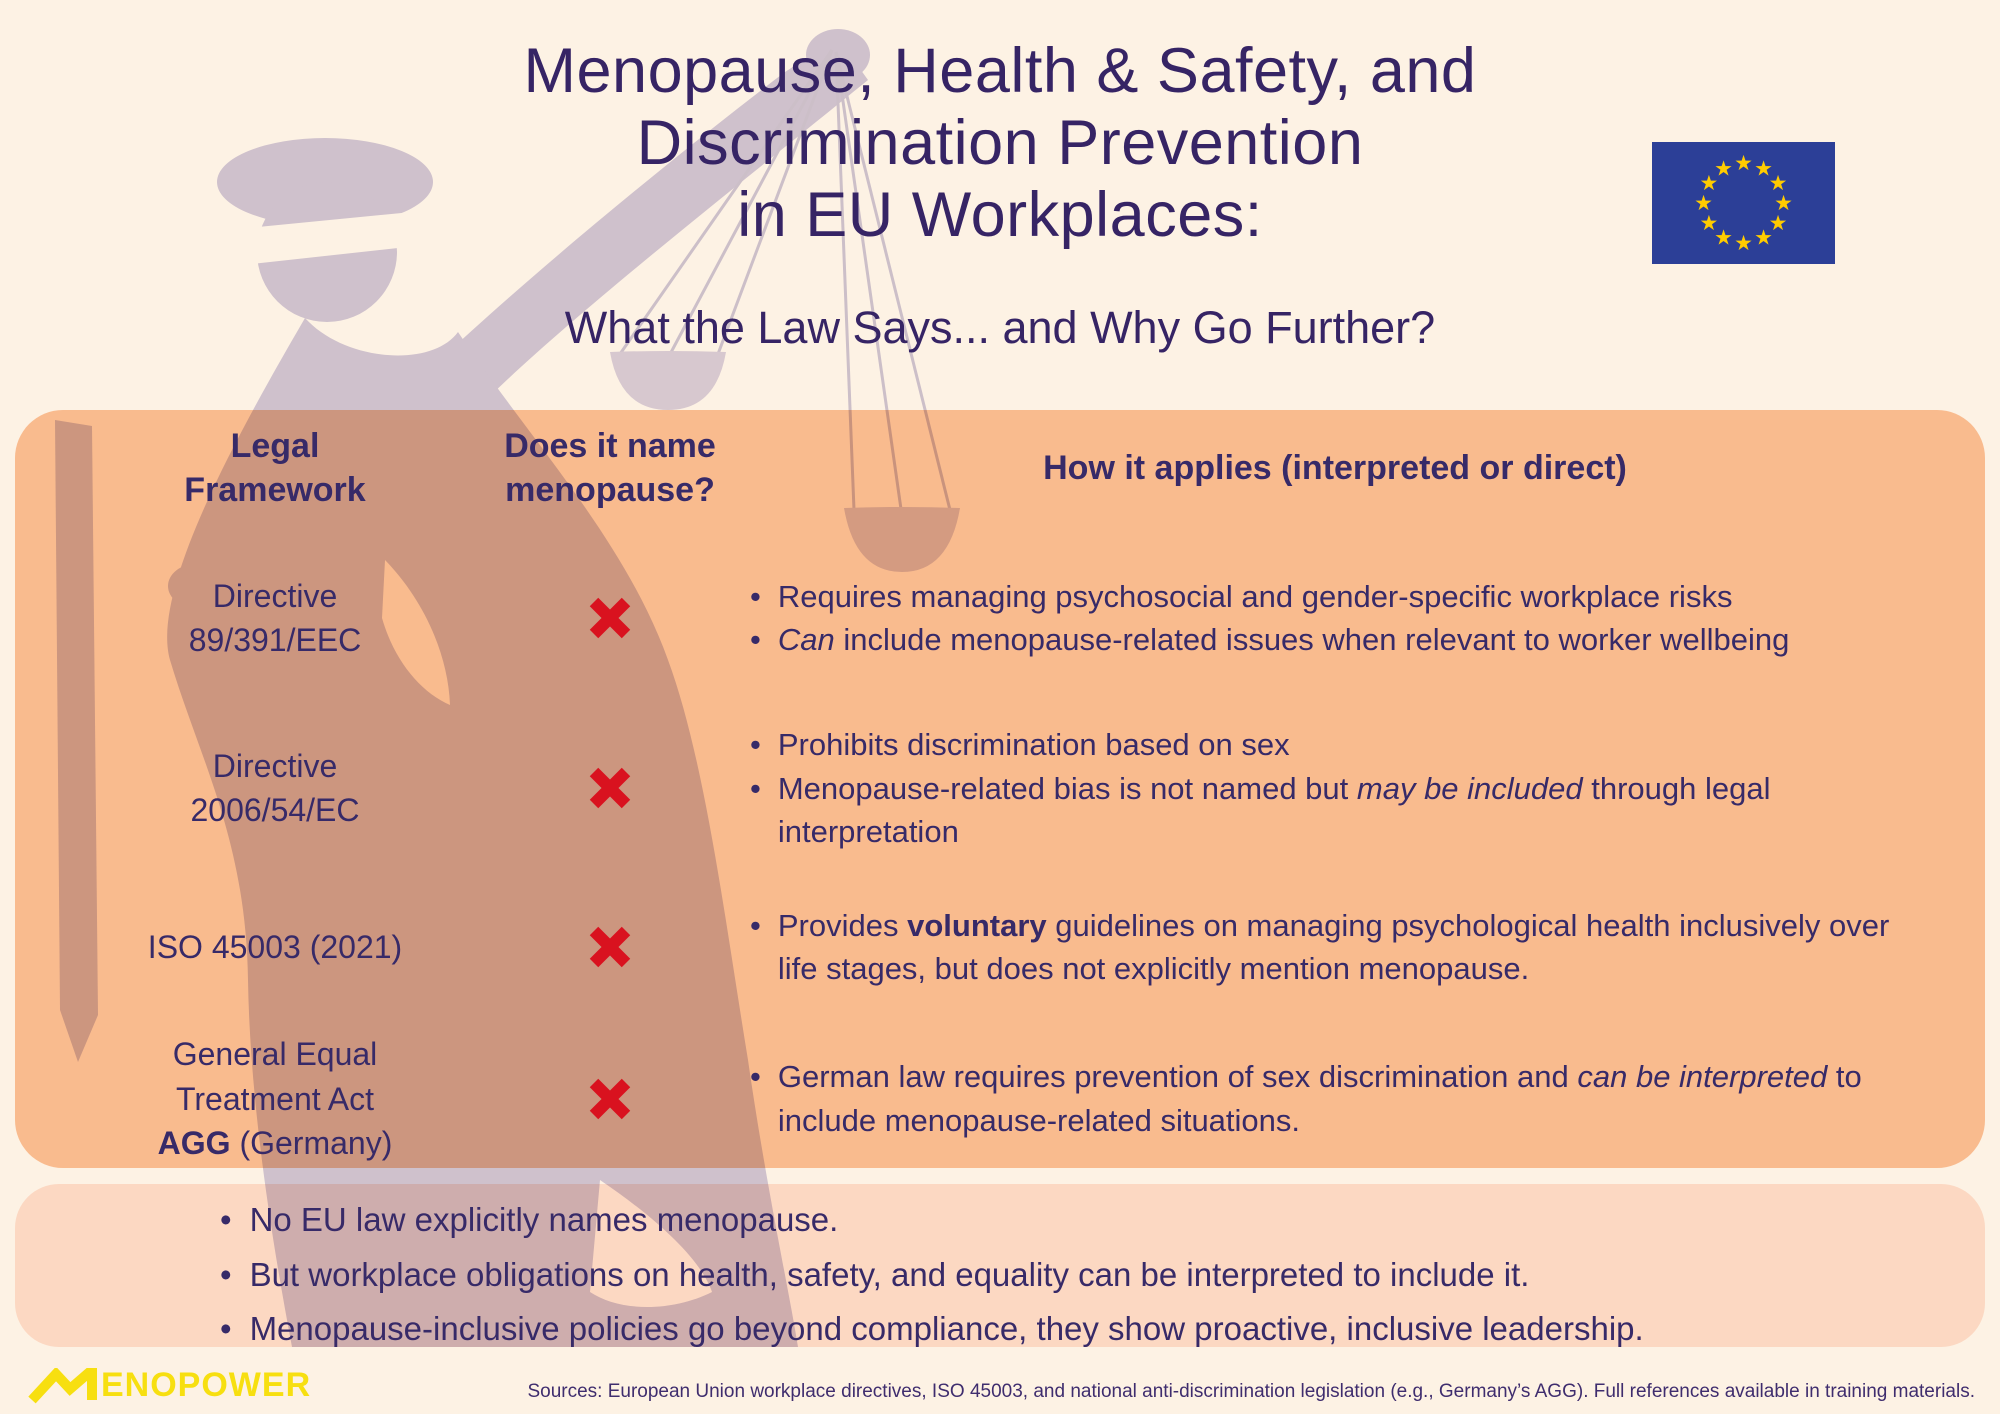 The width and height of the screenshot is (2000, 1414). I want to click on text-segment: (Germany), so click(311, 1142).